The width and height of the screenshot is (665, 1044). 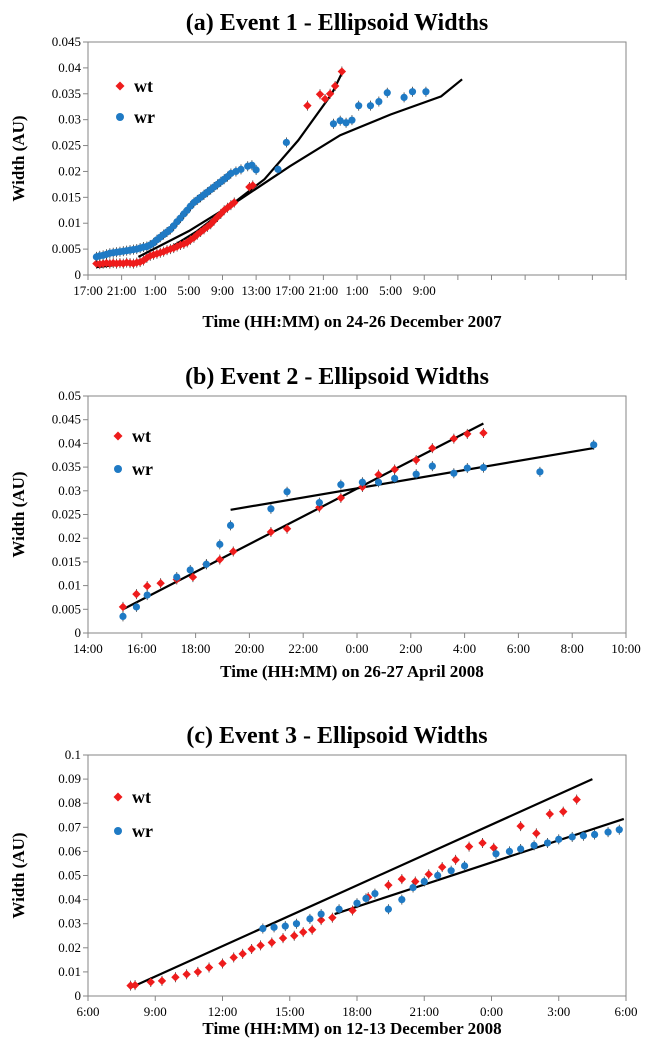 What do you see at coordinates (69, 395) in the screenshot?
I see `y-tick-label: 0.05` at bounding box center [69, 395].